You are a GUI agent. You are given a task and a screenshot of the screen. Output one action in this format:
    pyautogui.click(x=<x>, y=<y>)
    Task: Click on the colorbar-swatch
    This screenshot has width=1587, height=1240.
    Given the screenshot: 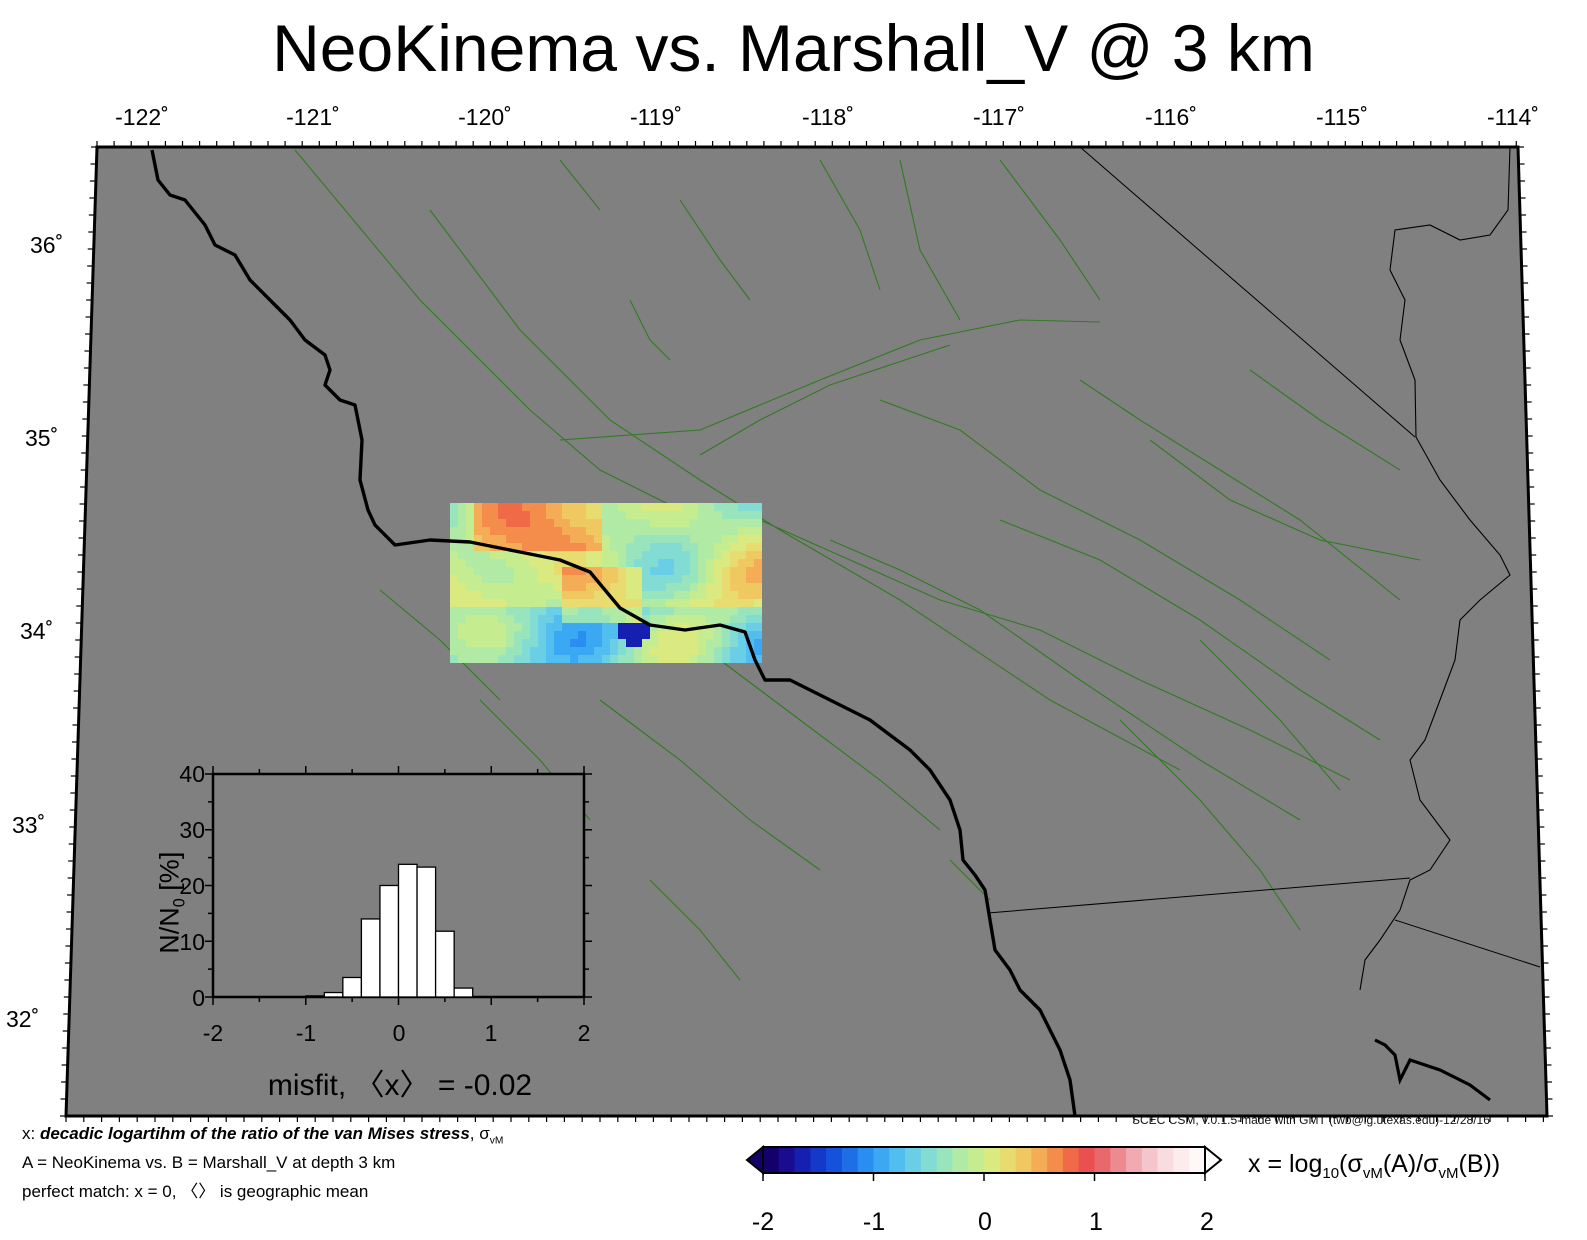 What is the action you would take?
    pyautogui.click(x=787, y=1160)
    